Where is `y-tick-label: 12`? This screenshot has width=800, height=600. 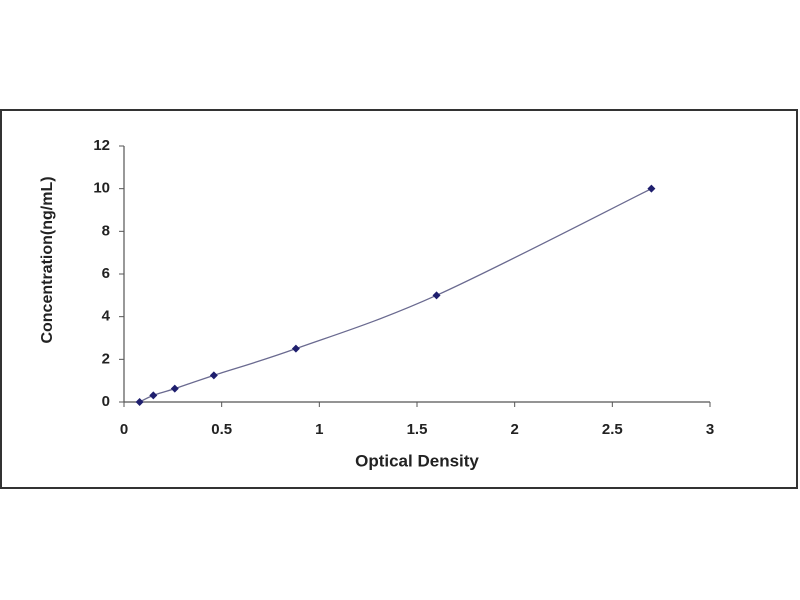
y-tick-label: 12 is located at coordinates (101, 145).